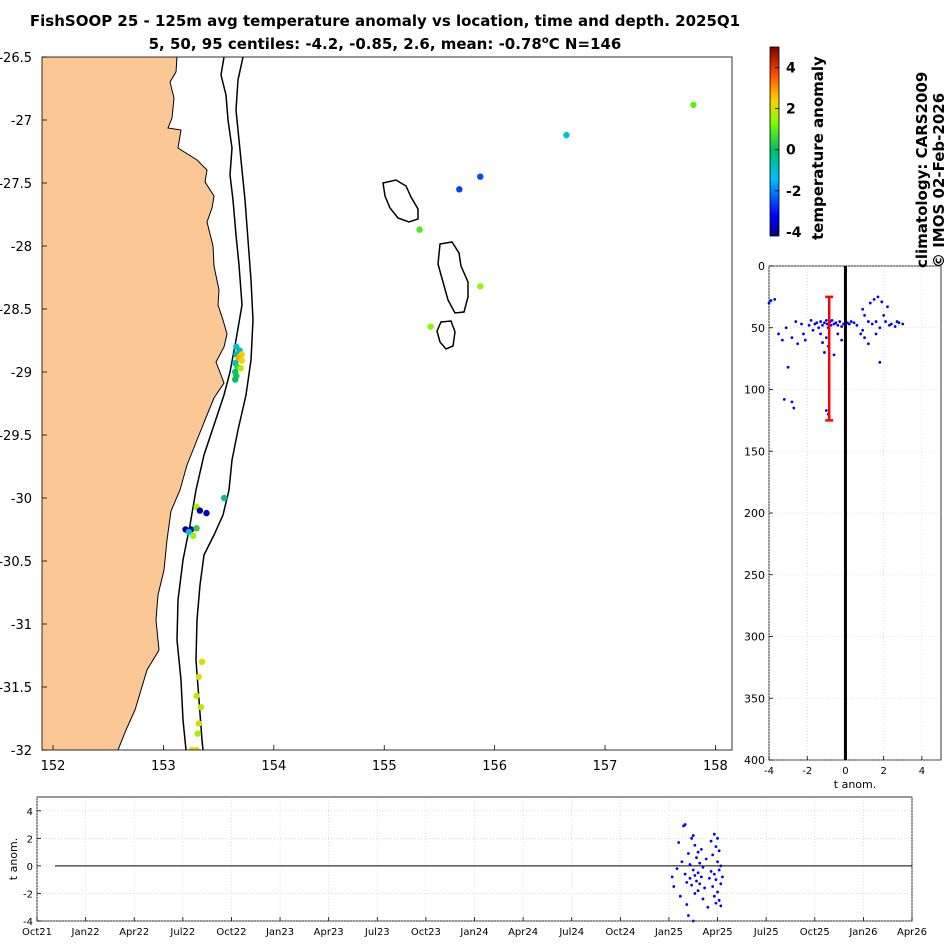 Image resolution: width=950 pixels, height=950 pixels. What do you see at coordinates (172, 403) in the screenshot?
I see `coastline` at bounding box center [172, 403].